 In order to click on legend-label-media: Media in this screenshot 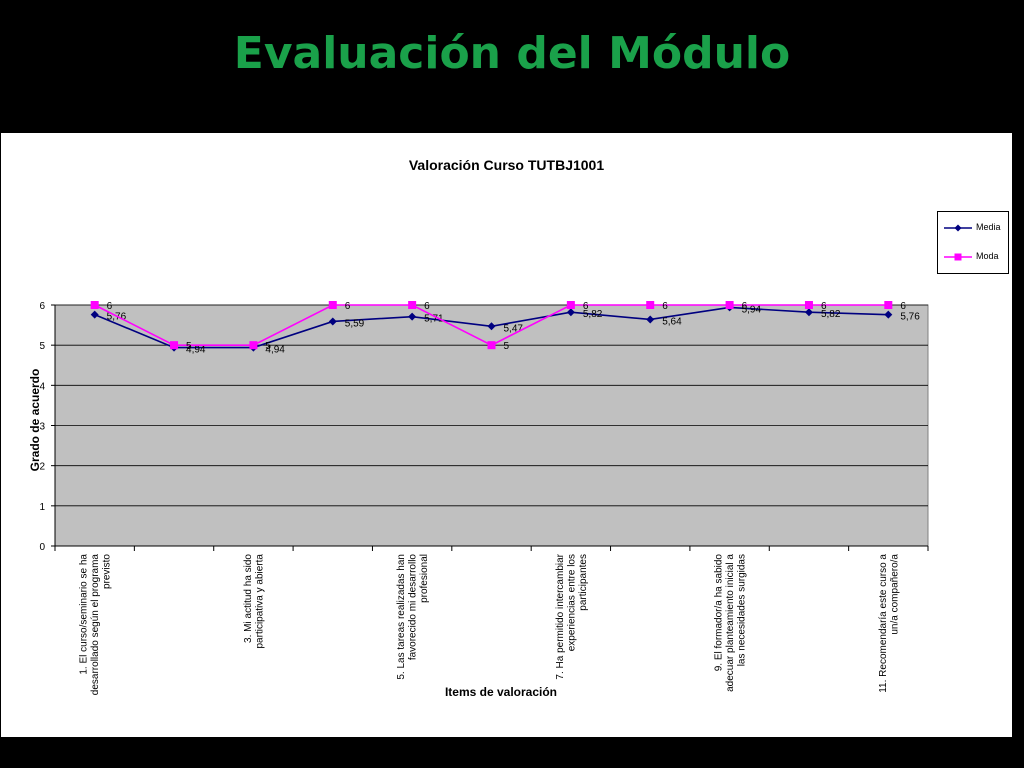, I will do `click(988, 227)`.